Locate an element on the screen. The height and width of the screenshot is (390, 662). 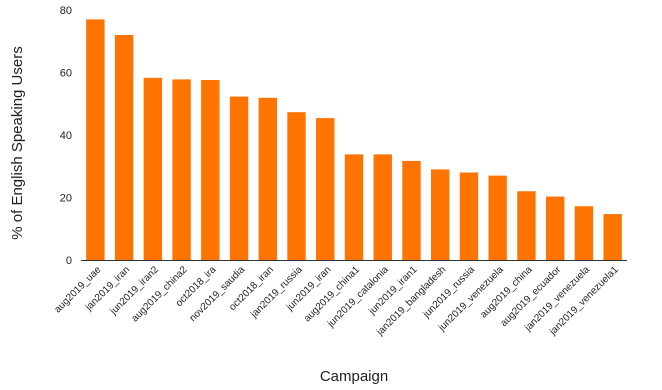
y-tick-label: 80 is located at coordinates (66, 11).